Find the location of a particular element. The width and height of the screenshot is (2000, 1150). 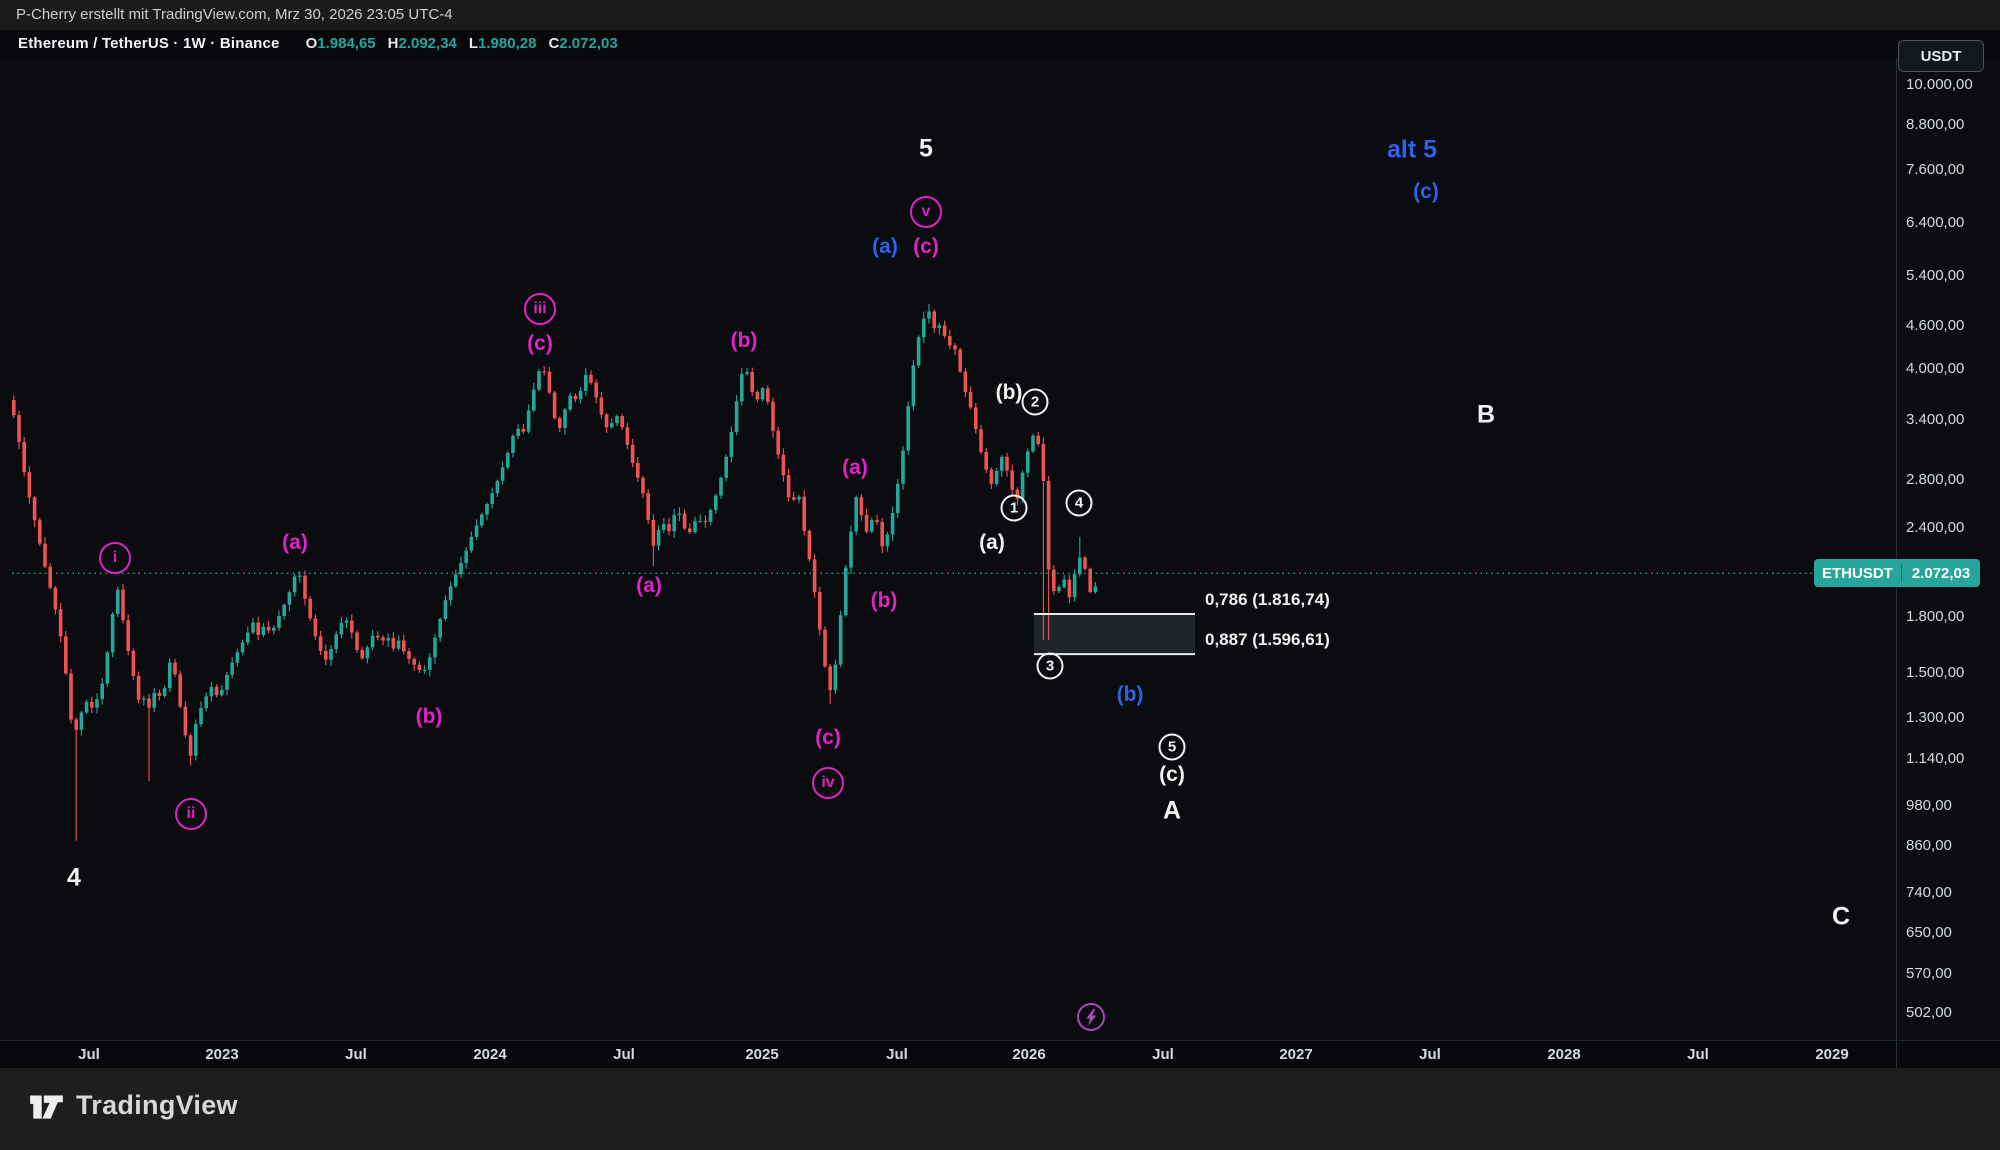

wave-label-a-blue: (a) is located at coordinates (885, 246).